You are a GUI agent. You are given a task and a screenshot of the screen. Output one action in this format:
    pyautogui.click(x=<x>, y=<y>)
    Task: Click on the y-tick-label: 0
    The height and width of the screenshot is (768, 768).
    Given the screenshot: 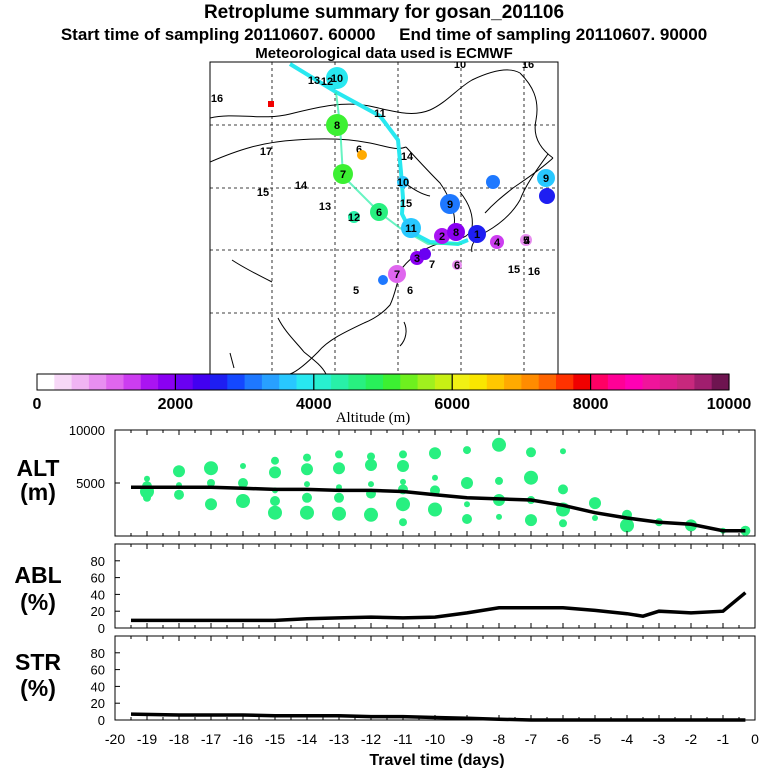 What is the action you would take?
    pyautogui.click(x=101, y=720)
    